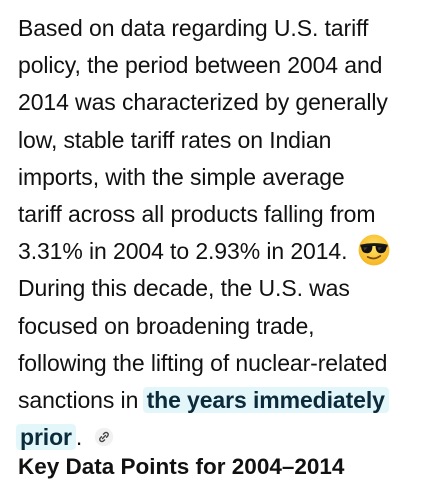 Image resolution: width=433 pixels, height=500 pixels. I want to click on text-line: Based on data regarding U.S. tariff, so click(193, 28).